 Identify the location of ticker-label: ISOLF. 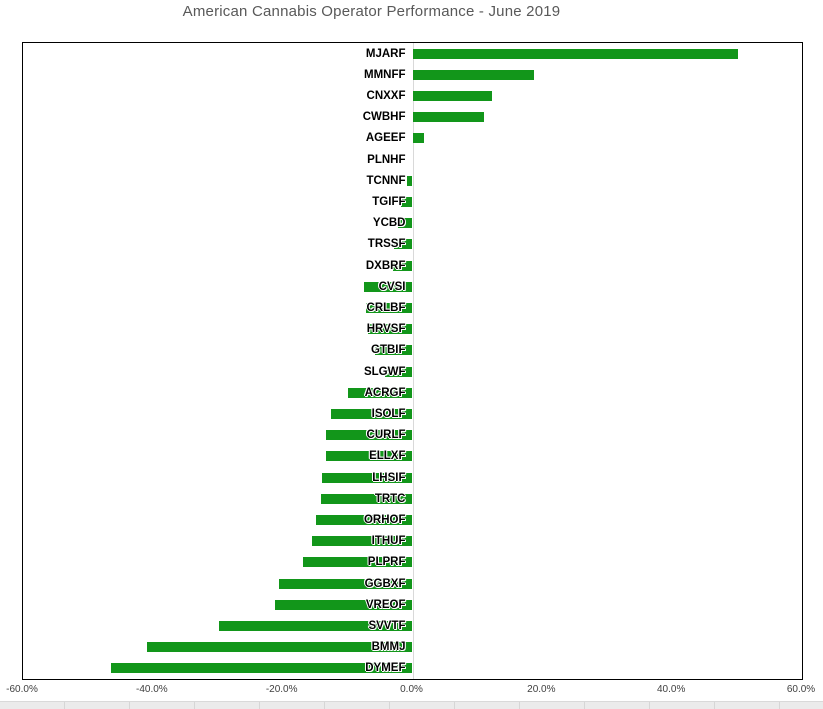
(388, 413).